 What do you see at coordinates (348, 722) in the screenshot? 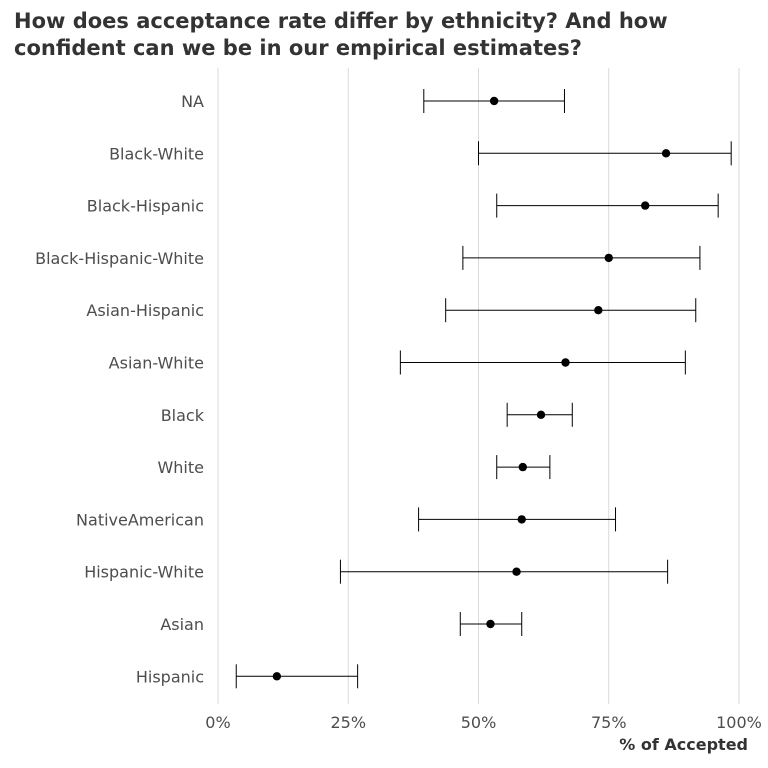
I see `x-tick-label-1: 25%` at bounding box center [348, 722].